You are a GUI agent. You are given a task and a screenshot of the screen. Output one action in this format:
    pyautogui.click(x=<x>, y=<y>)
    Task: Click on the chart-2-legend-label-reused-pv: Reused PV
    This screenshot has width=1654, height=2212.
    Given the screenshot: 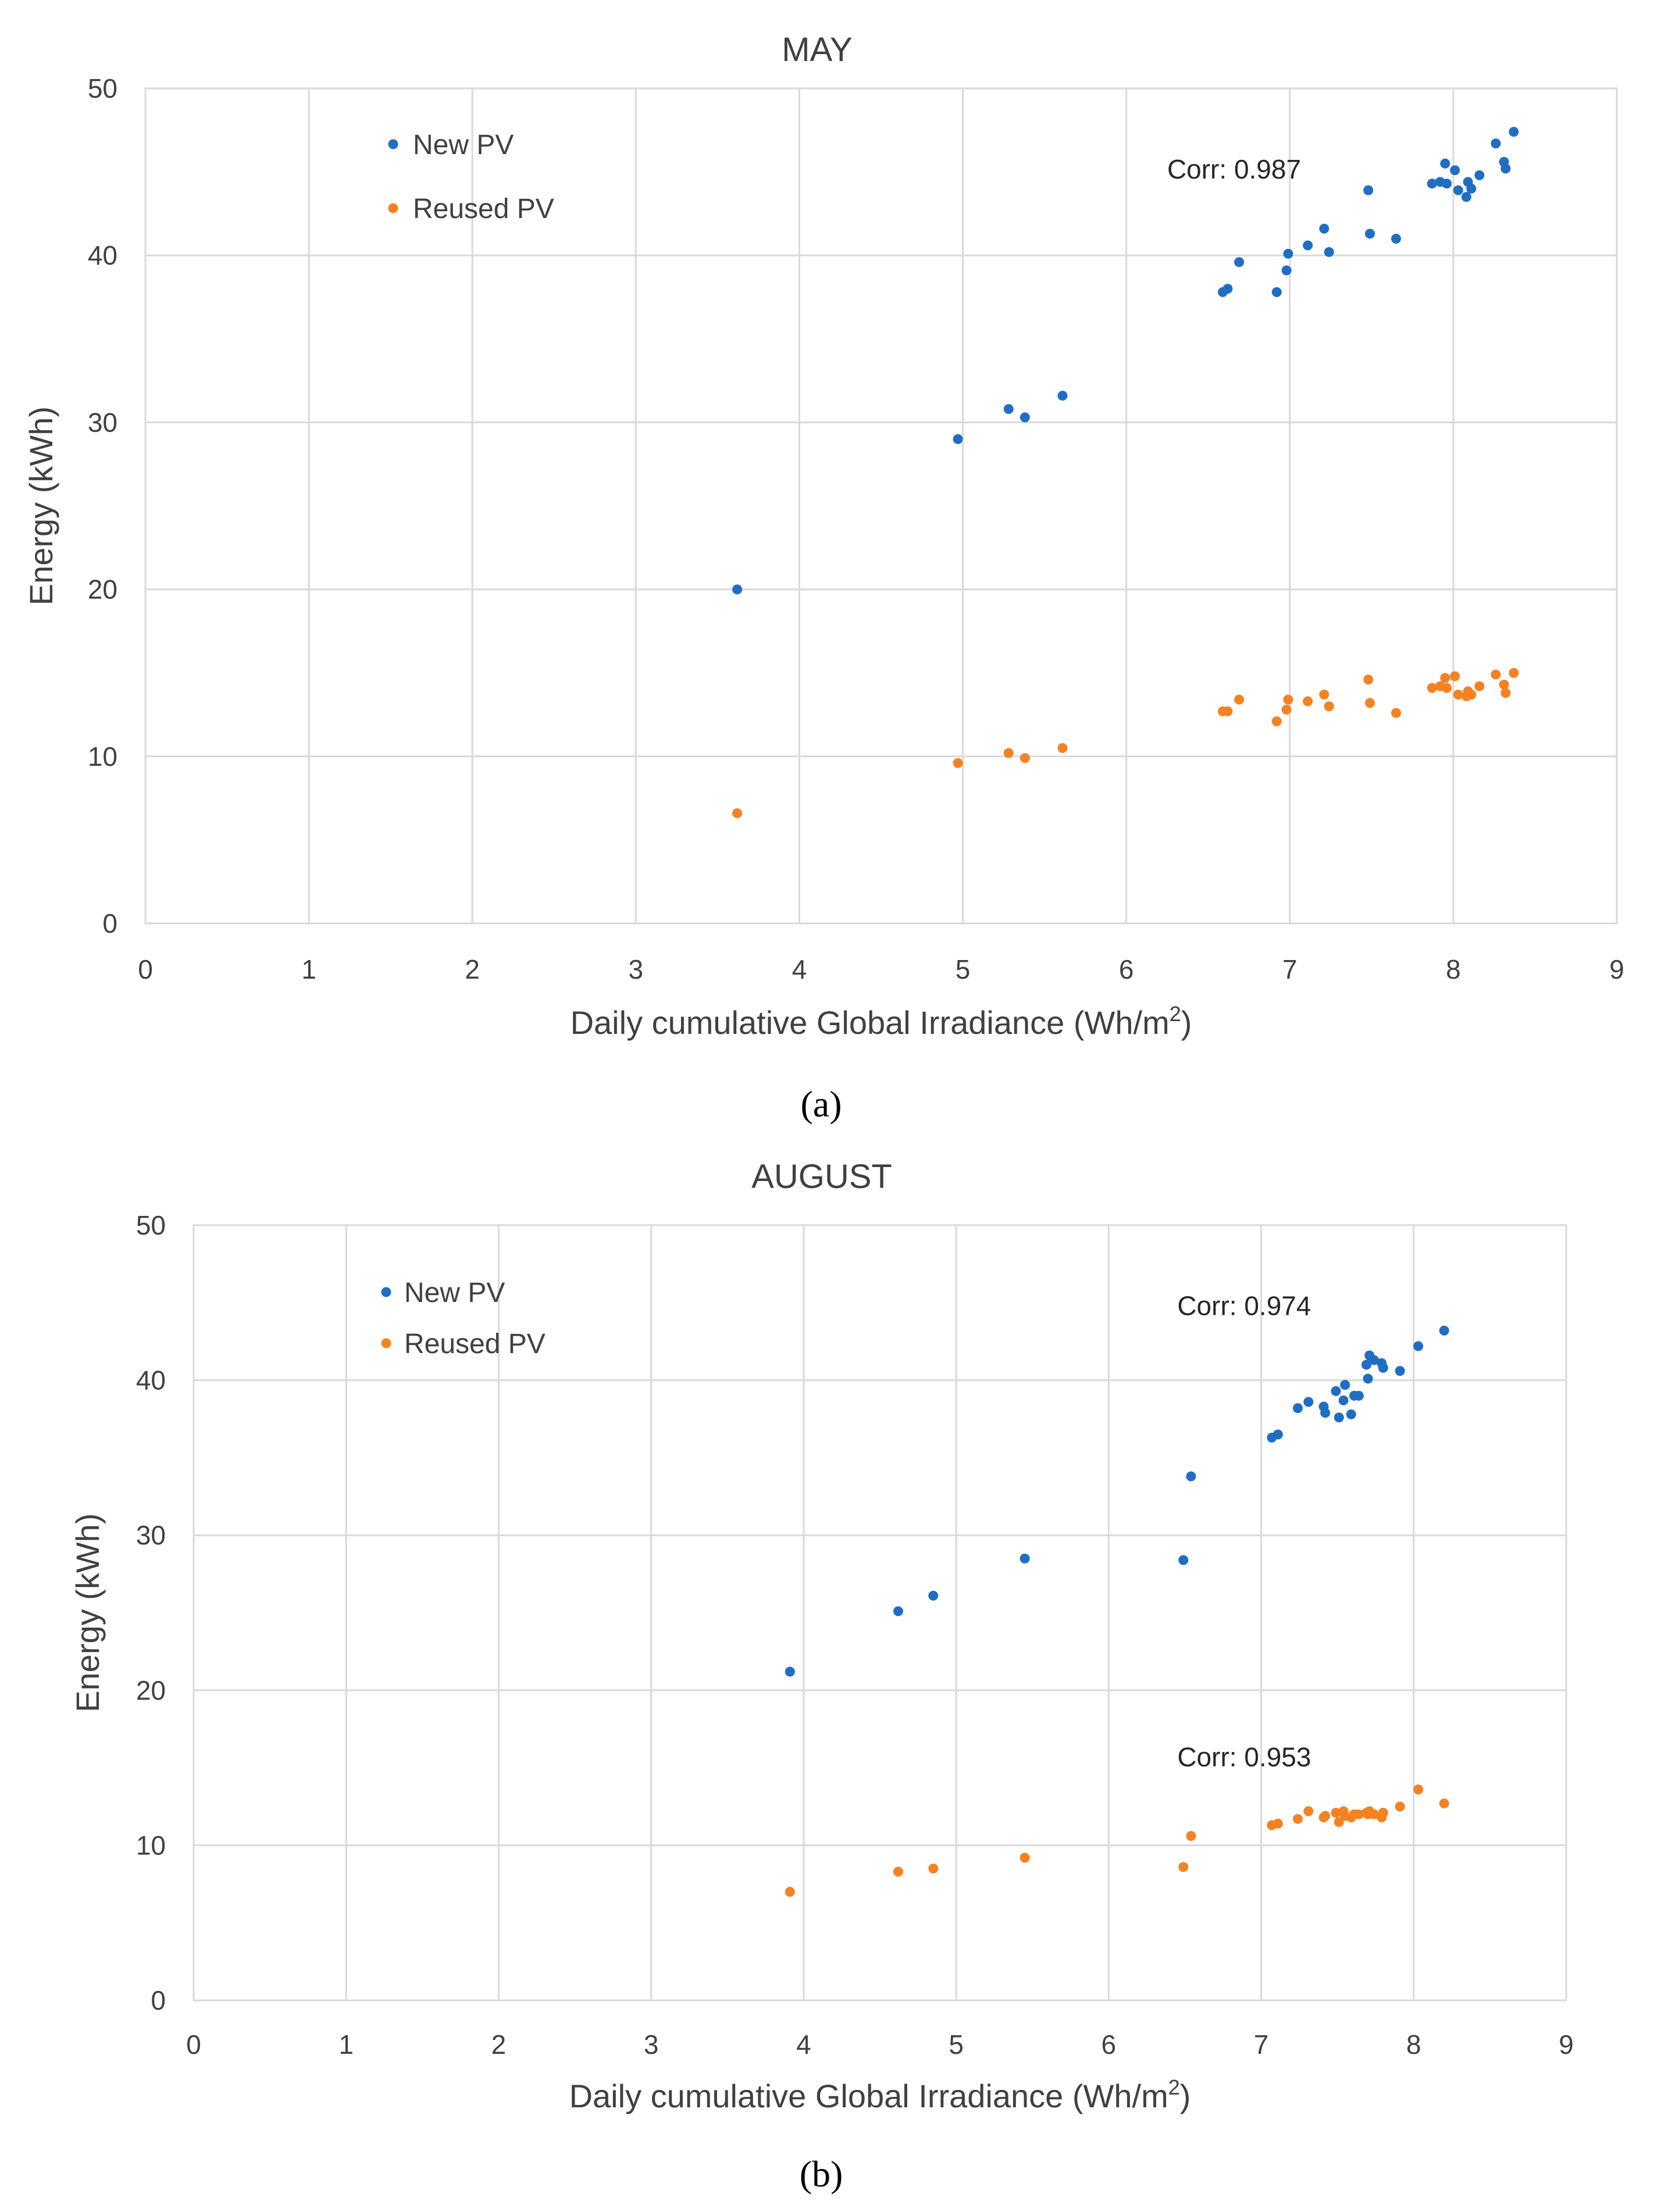 What is the action you would take?
    pyautogui.click(x=475, y=1345)
    